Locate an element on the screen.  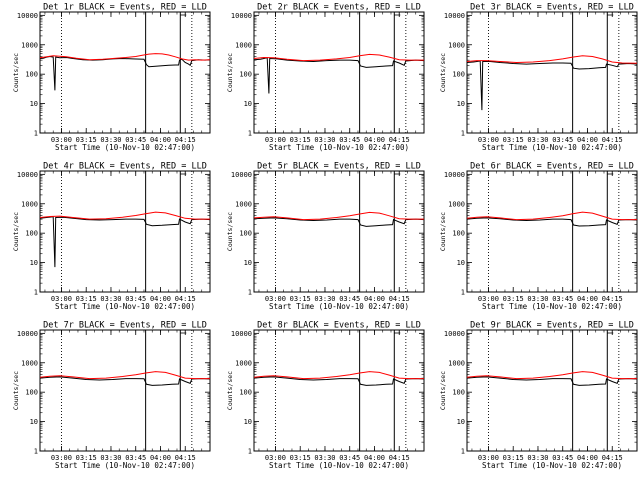
chart-title: Det 1r BLACK = Events, RED = LLD is located at coordinates (125, 8).